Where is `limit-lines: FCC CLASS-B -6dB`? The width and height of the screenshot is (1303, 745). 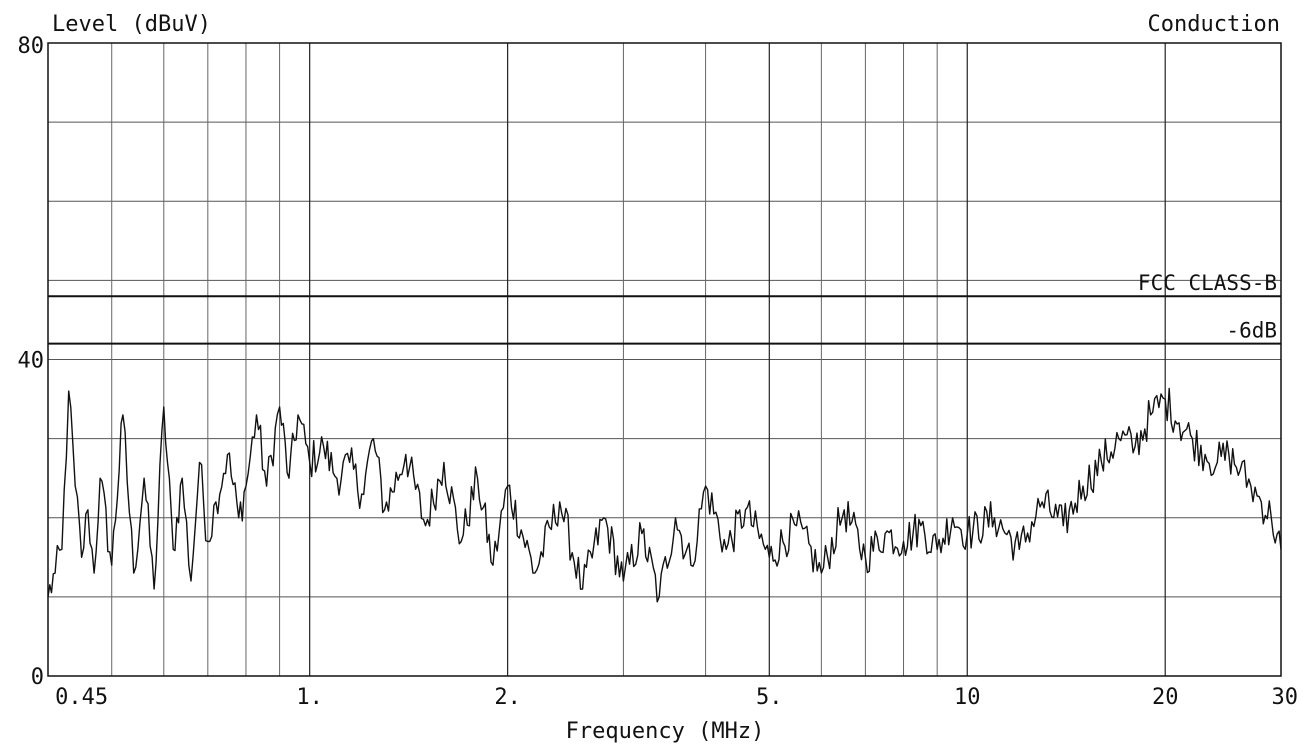
limit-lines: FCC CLASS-B -6dB is located at coordinates (664, 308).